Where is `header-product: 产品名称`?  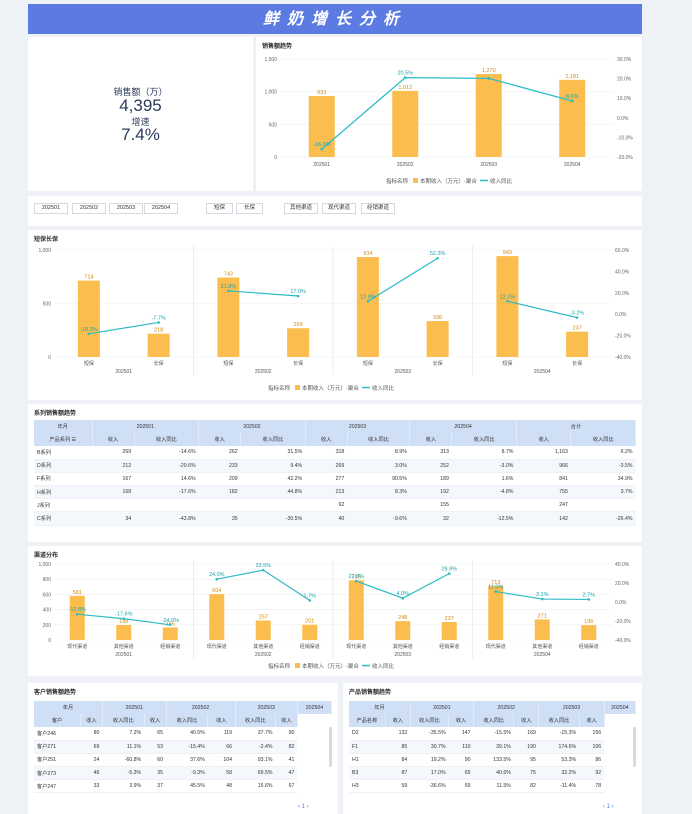
header-product: 产品名称 is located at coordinates (367, 720).